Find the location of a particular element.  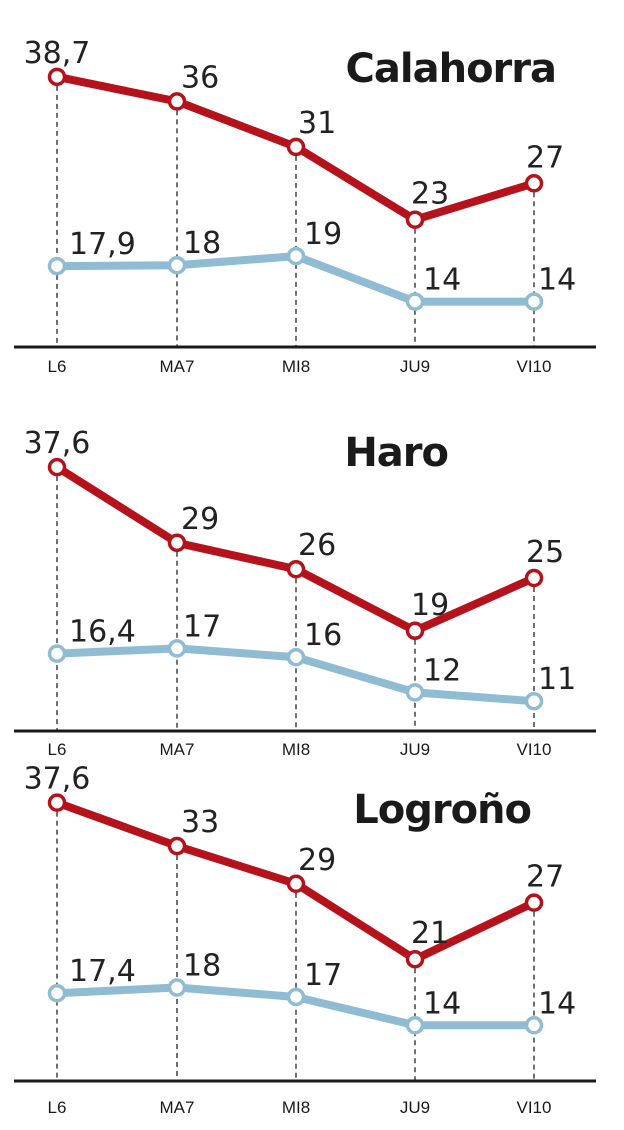

data-label-max: 38,7 is located at coordinates (57, 53).